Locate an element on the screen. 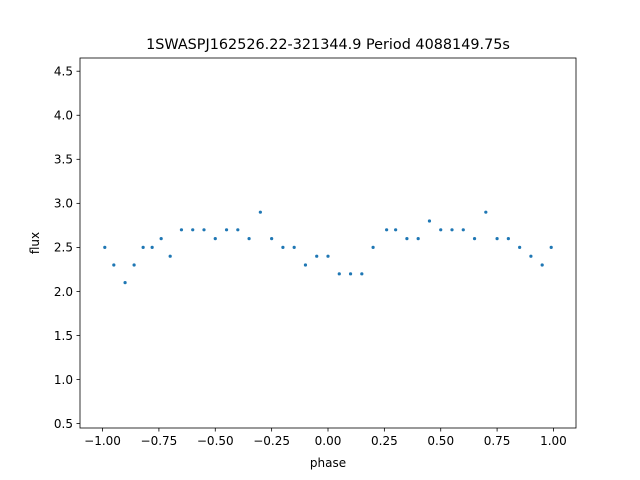 This screenshot has height=480, width=640. y-tick-label: 2.5 is located at coordinates (63, 248).